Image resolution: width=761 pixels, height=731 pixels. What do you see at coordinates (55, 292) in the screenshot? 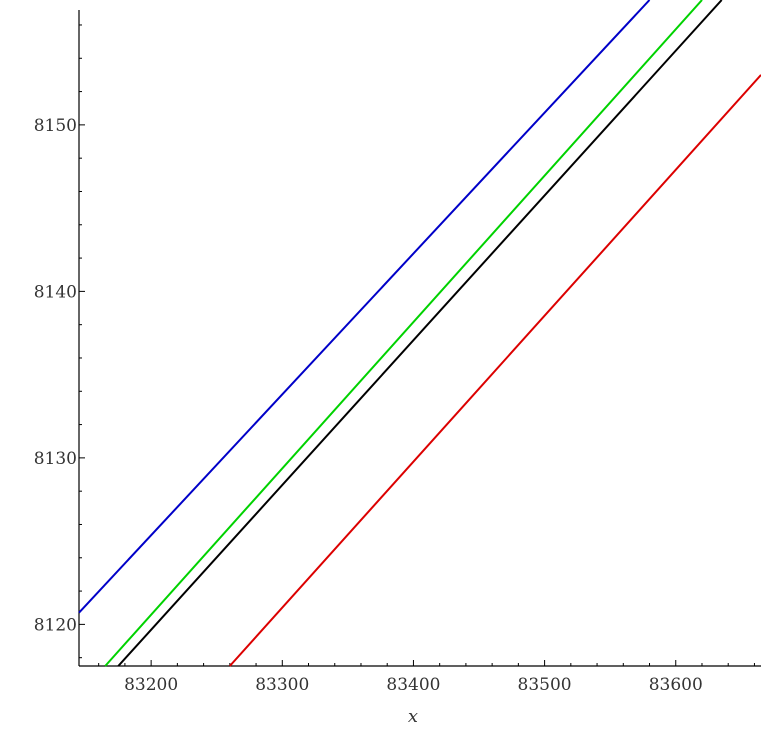
I see `y-tick-label: 8140` at bounding box center [55, 292].